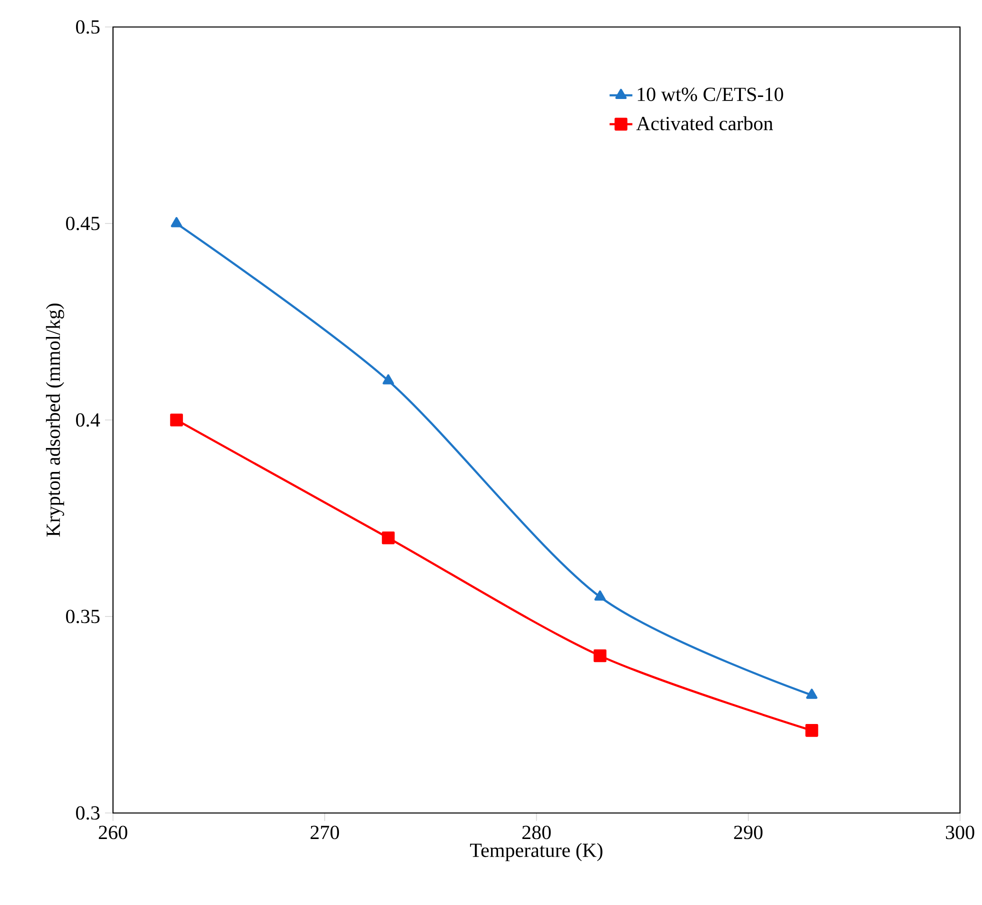 The image size is (982, 905). Describe the element at coordinates (88, 420) in the screenshot. I see `y-tick-label: 0.4` at that location.